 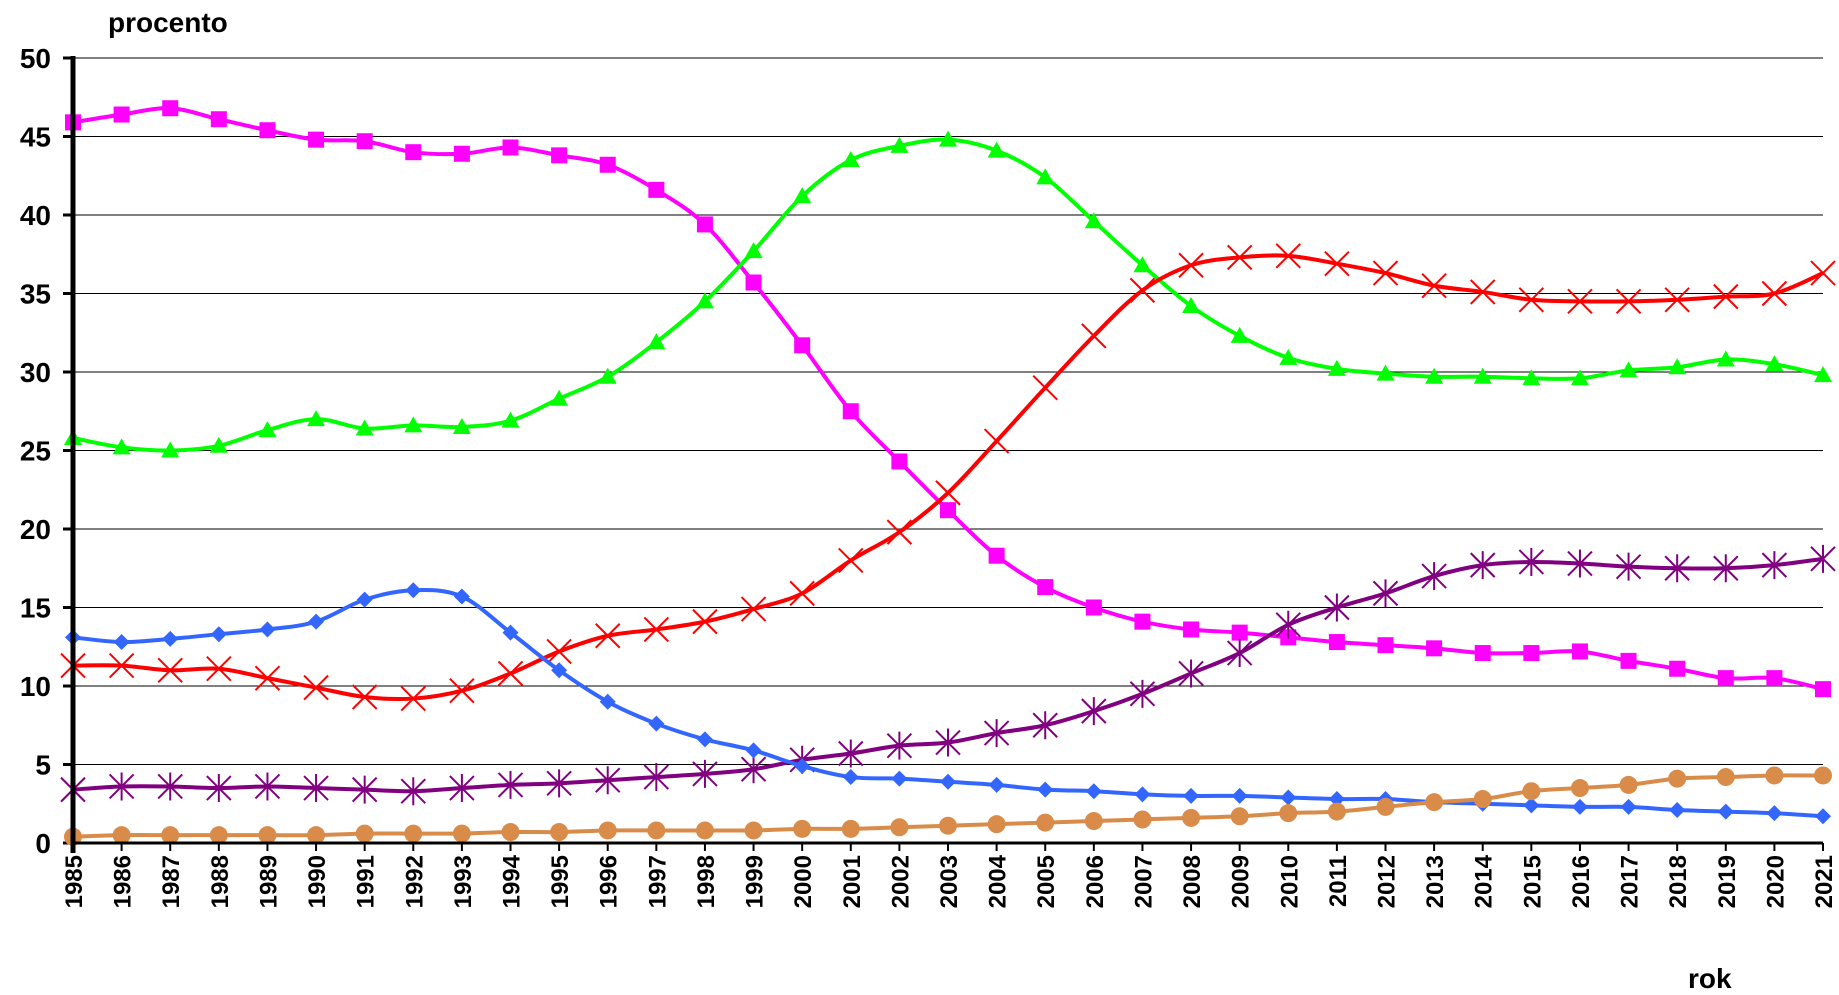 I want to click on x-tick-label: 1989, so click(x=268, y=881).